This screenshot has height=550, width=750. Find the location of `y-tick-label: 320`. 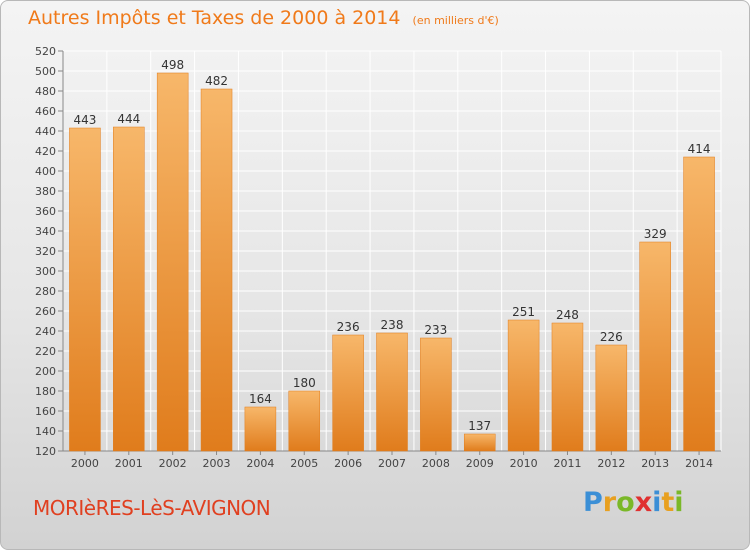

y-tick-label: 320 is located at coordinates (45, 251).